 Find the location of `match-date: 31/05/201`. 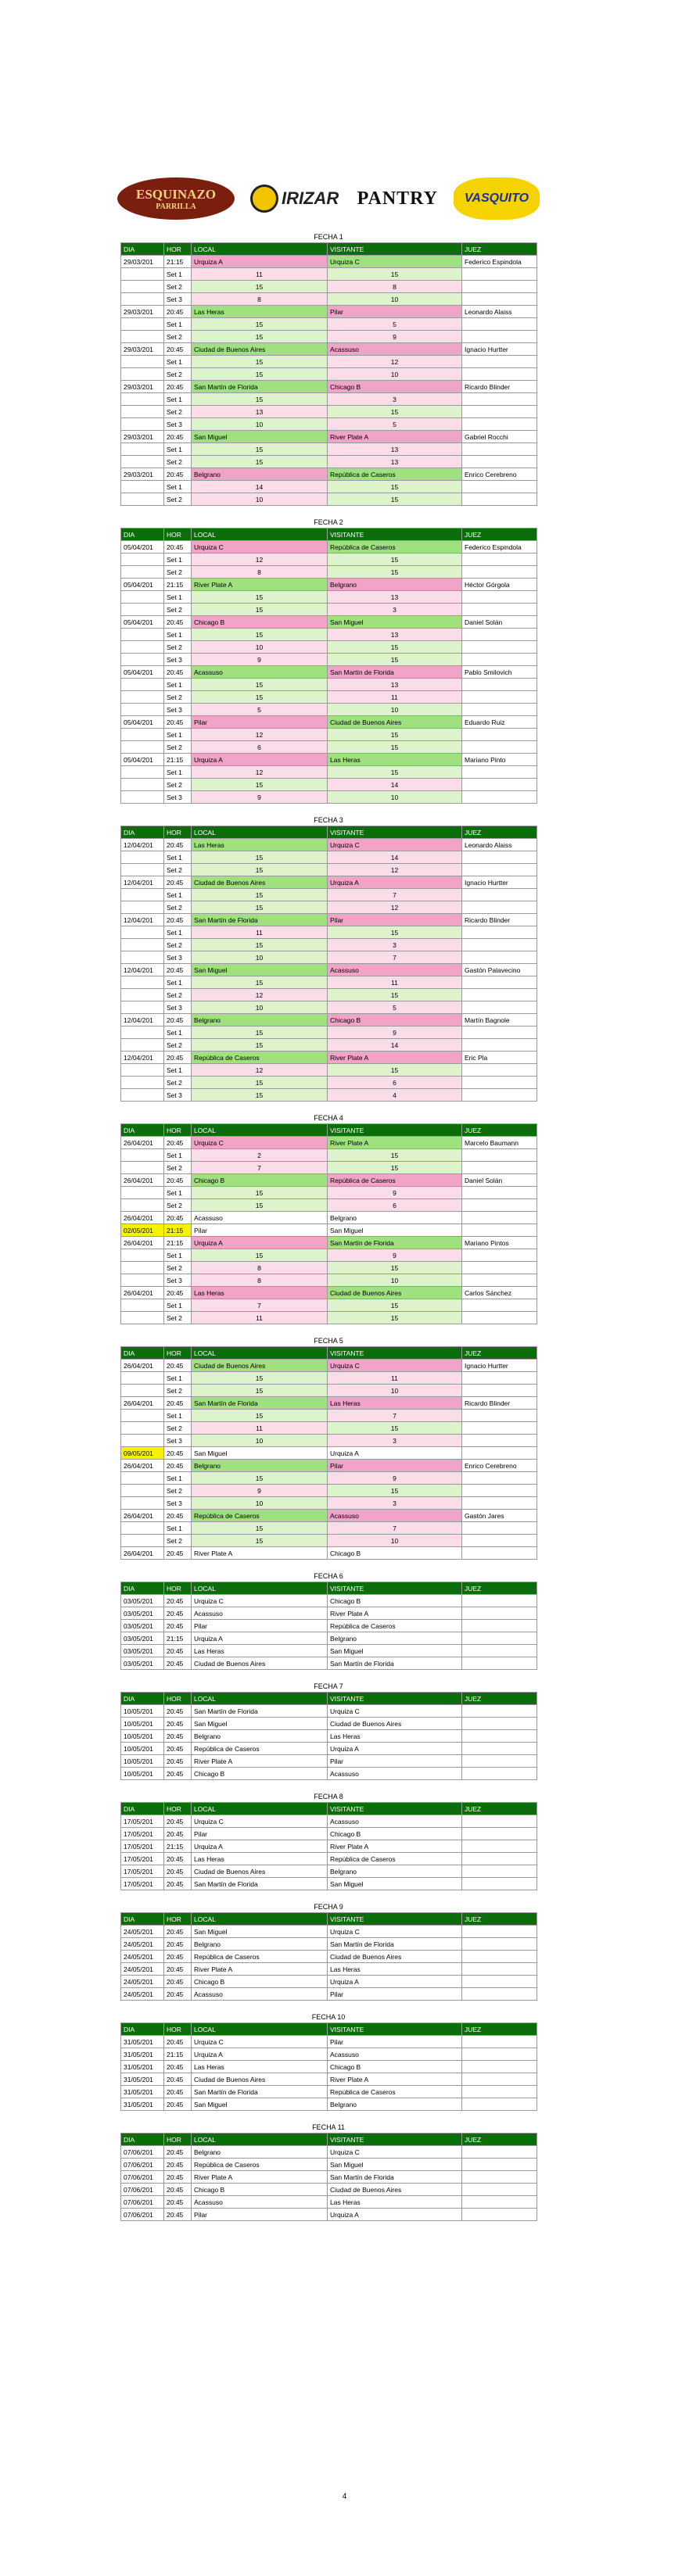

match-date: 31/05/201 is located at coordinates (142, 2104).